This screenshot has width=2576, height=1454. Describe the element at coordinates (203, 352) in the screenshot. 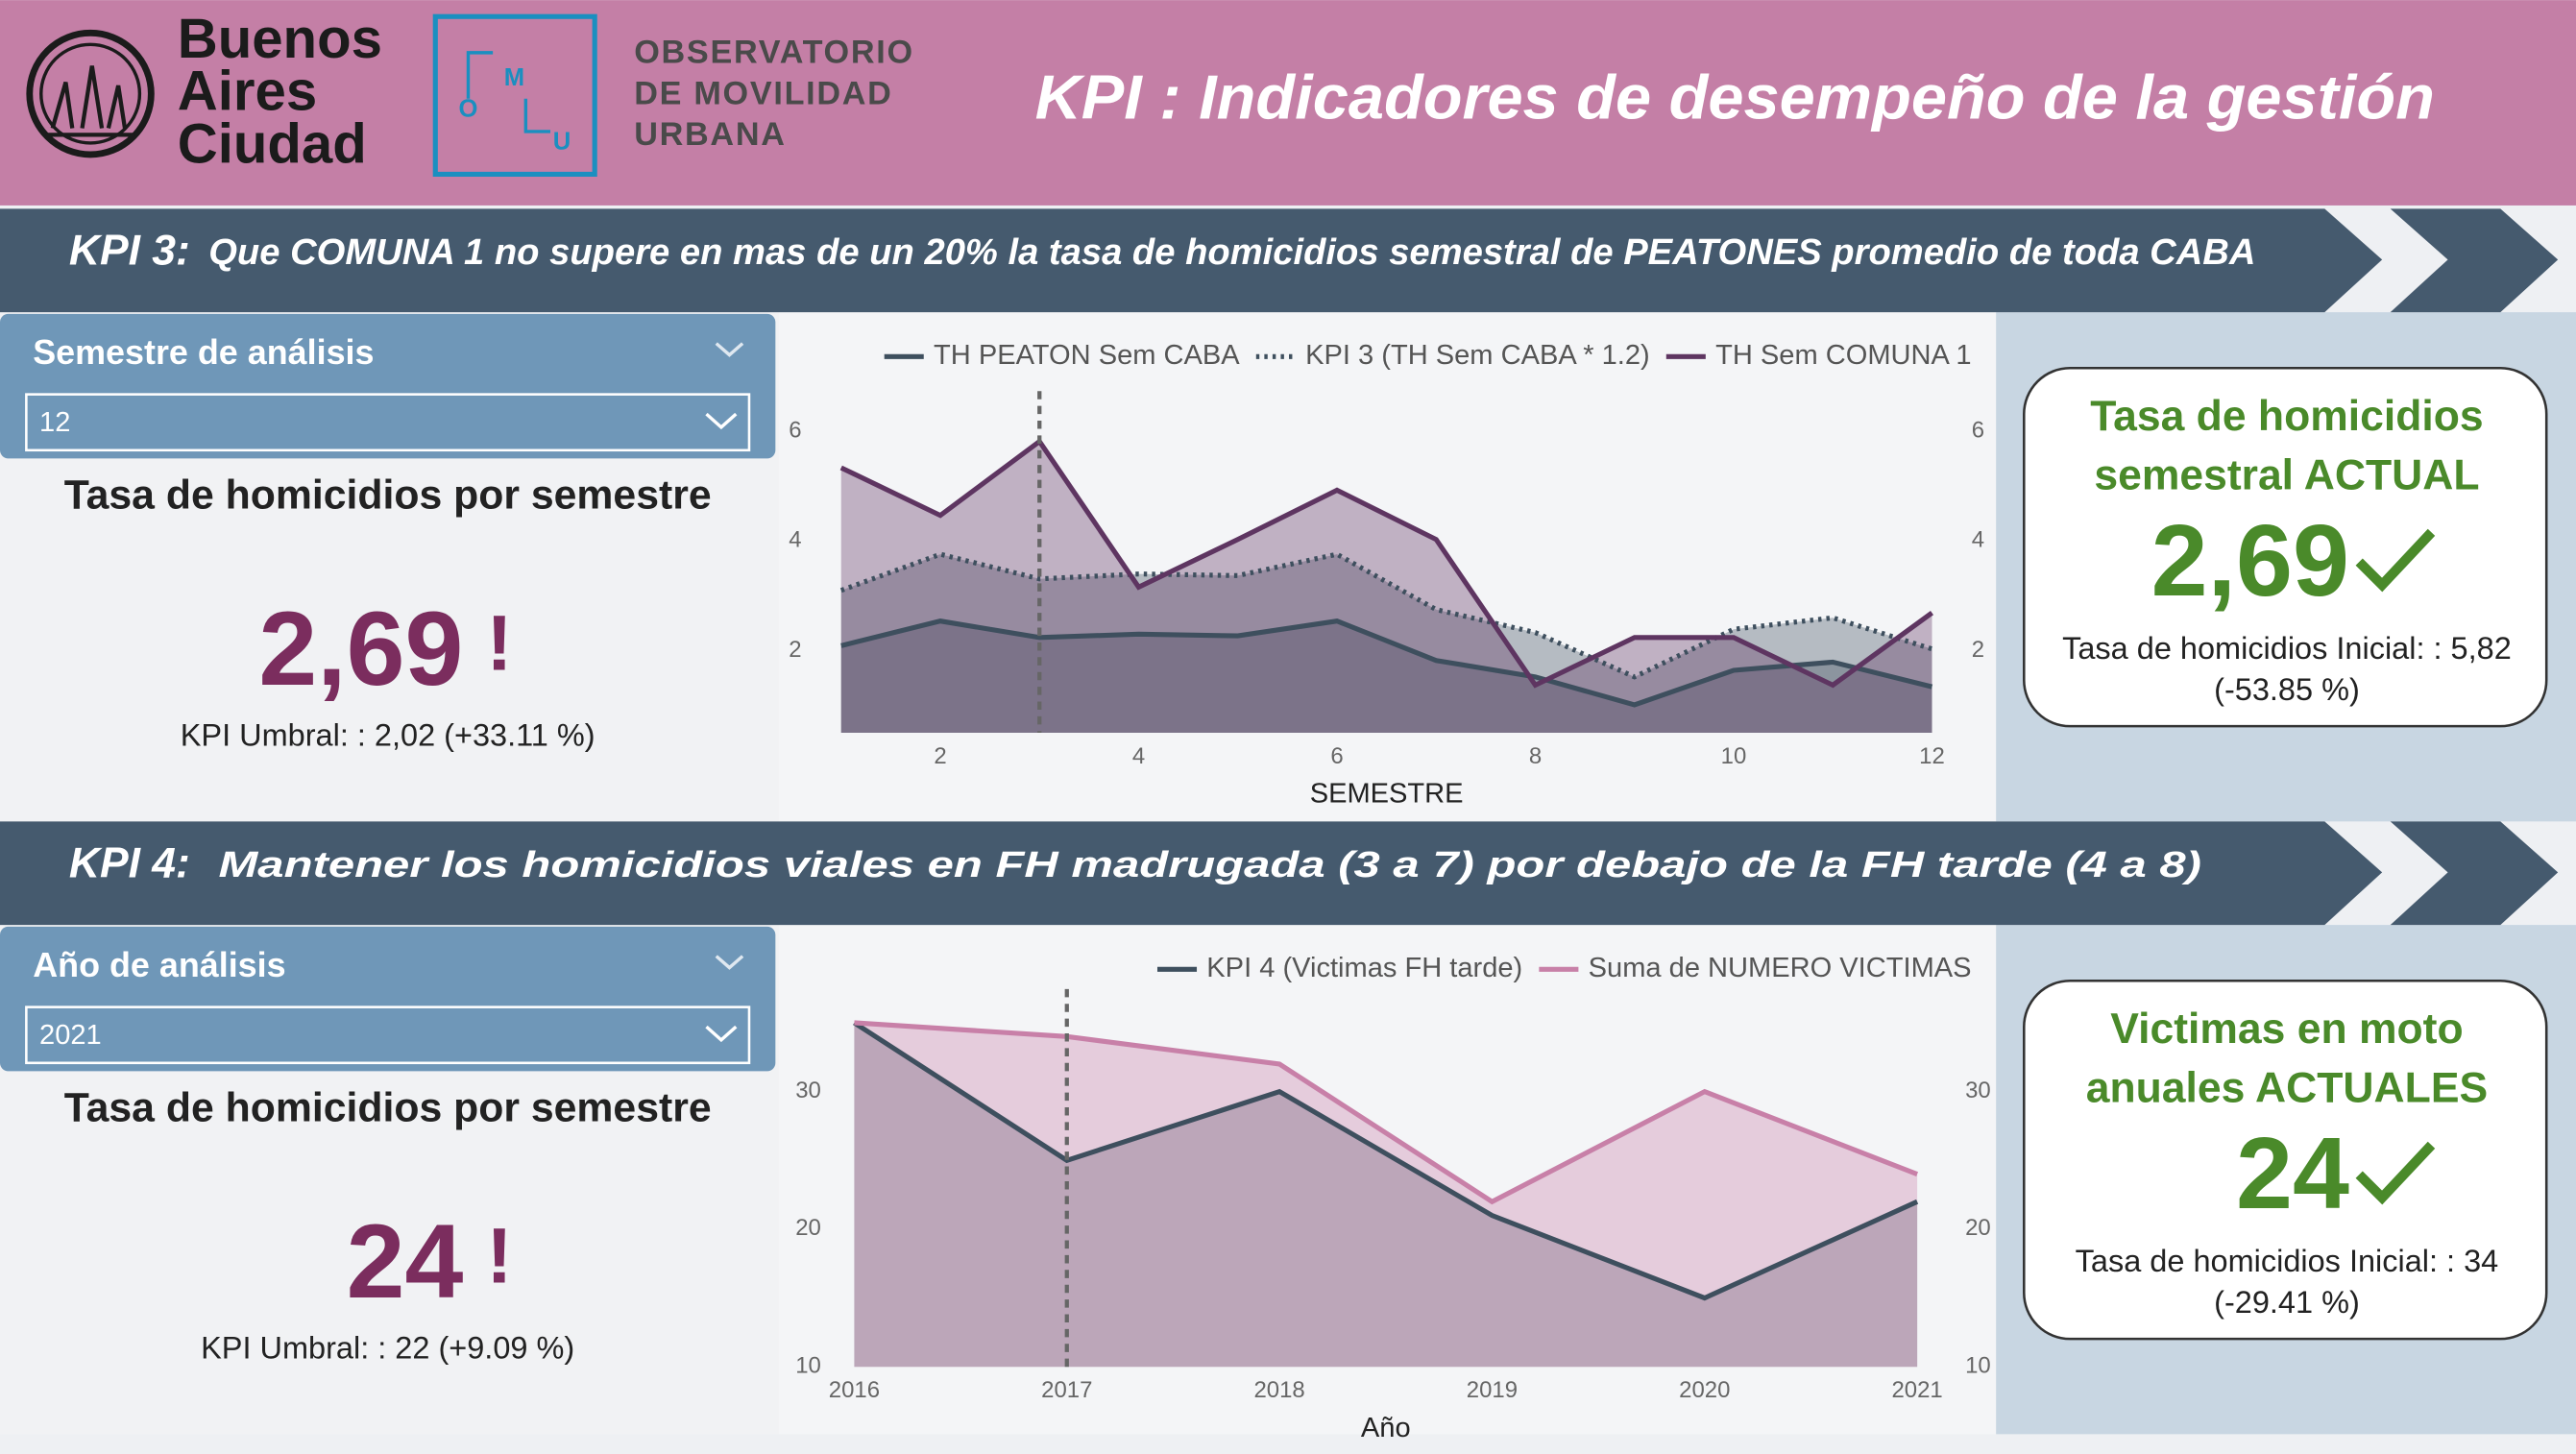

I see `filter-label: Semestre de análisis` at that location.